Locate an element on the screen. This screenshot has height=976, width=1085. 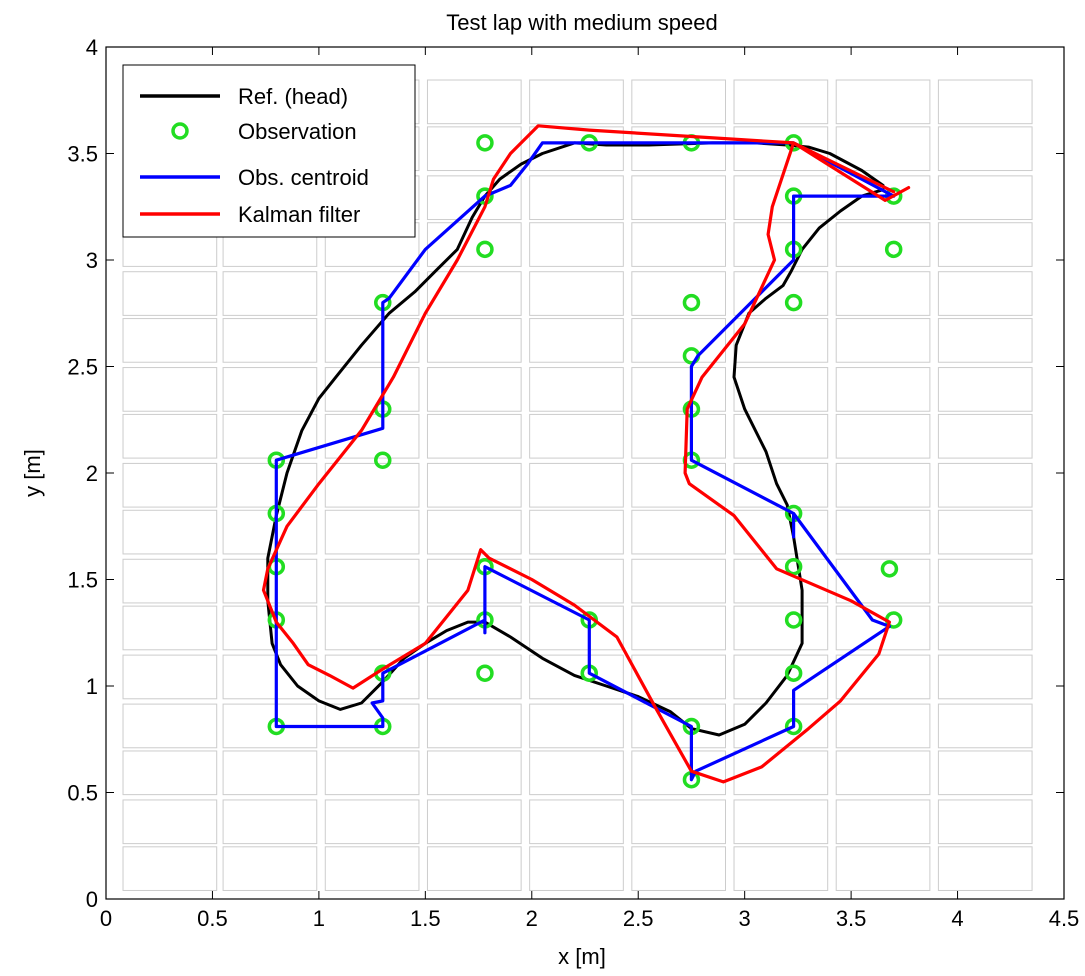
y-tick-label: 1 is located at coordinates (92, 686).